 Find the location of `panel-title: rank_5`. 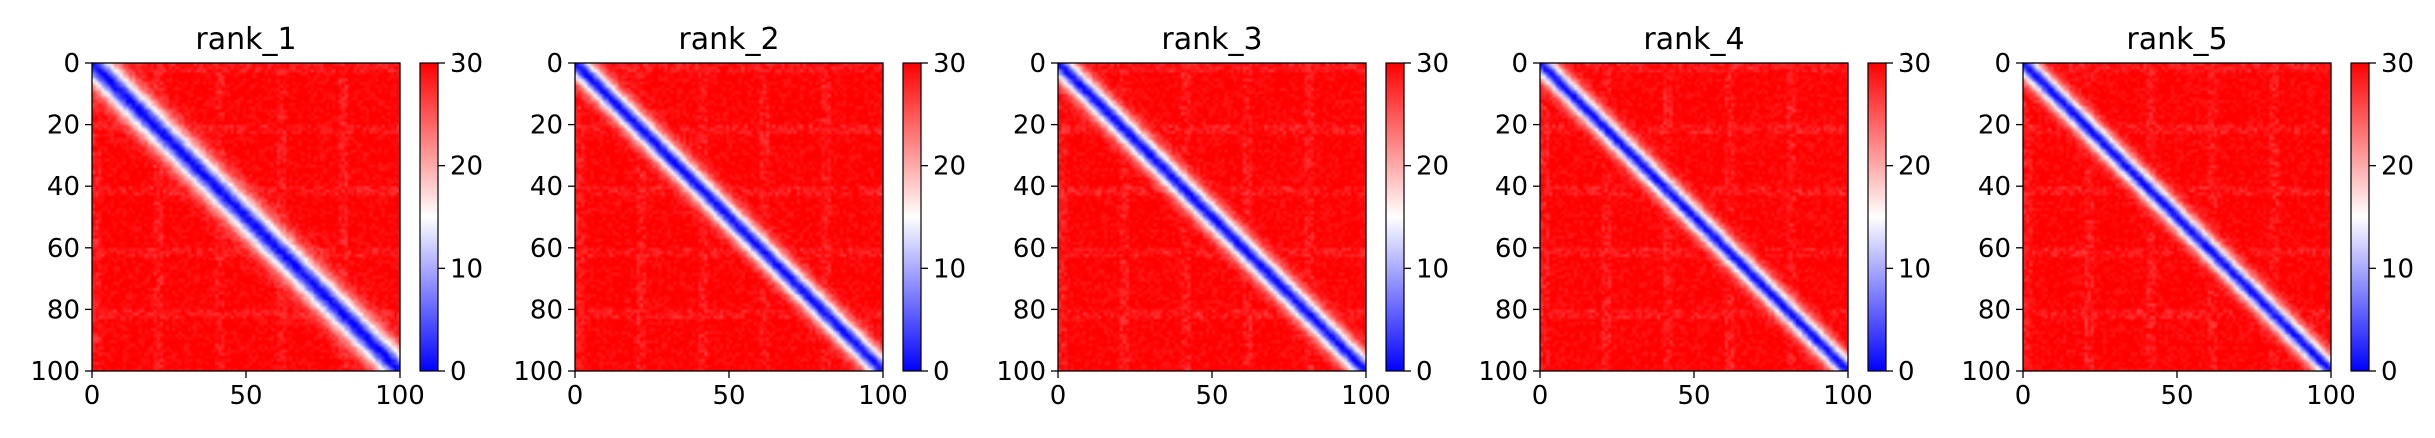

panel-title: rank_5 is located at coordinates (2176, 39).